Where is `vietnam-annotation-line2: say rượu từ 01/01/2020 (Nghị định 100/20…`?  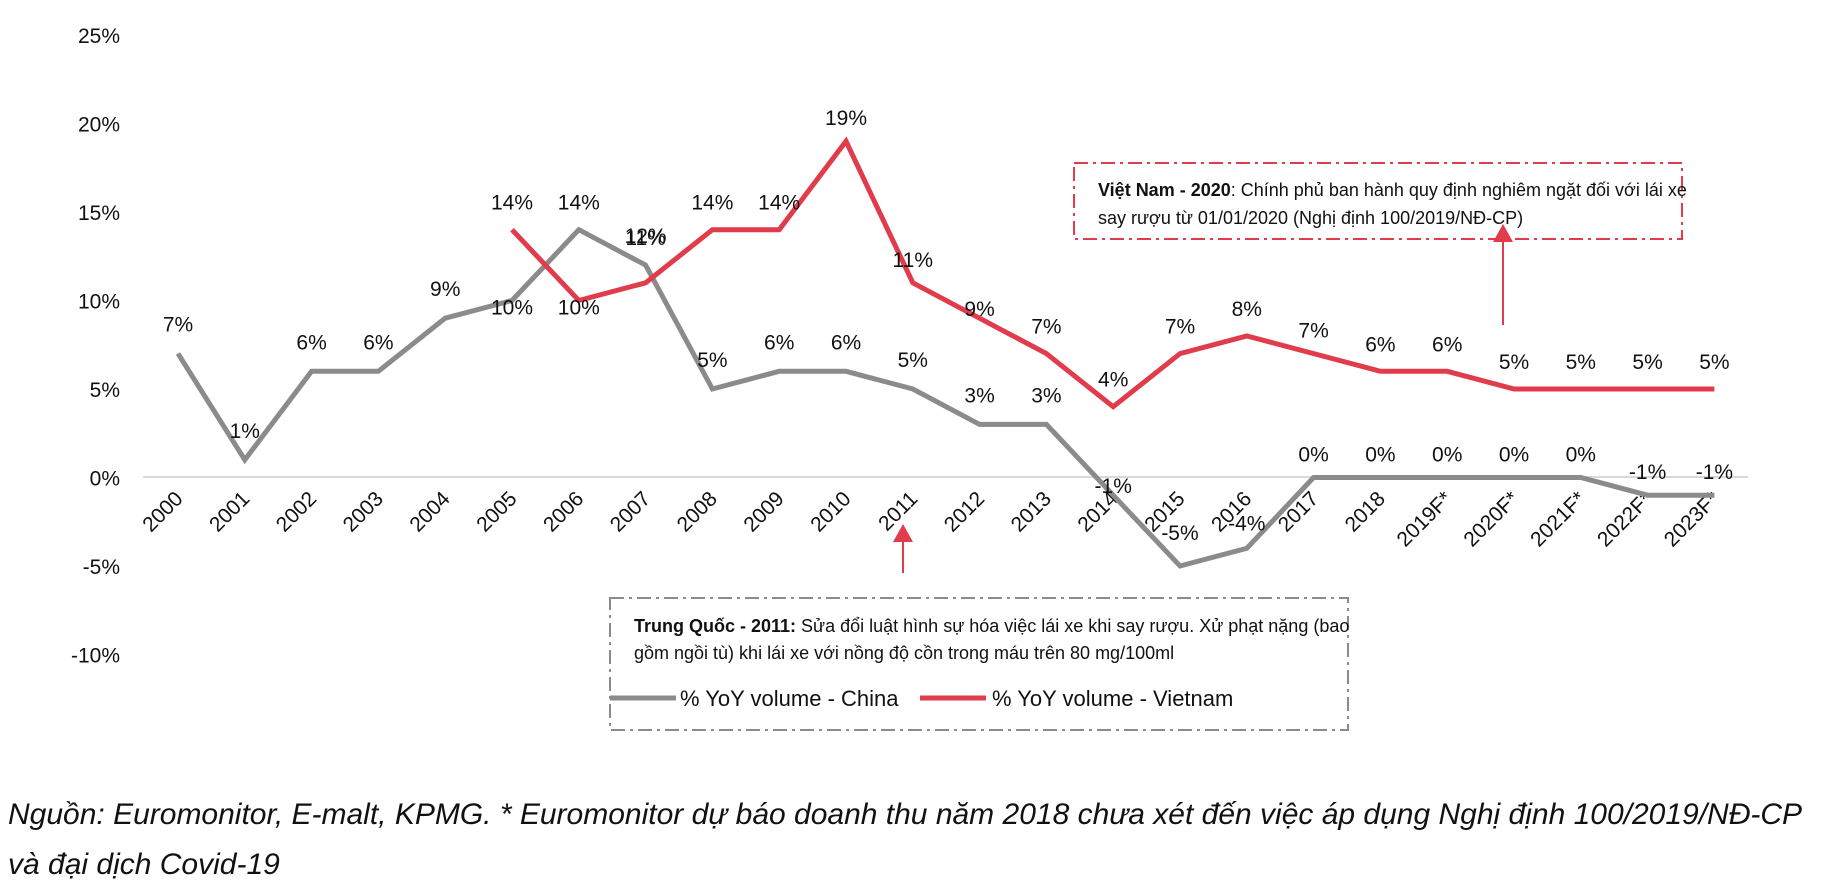
vietnam-annotation-line2: say rượu từ 01/01/2020 (Nghị định 100/20… is located at coordinates (1310, 218).